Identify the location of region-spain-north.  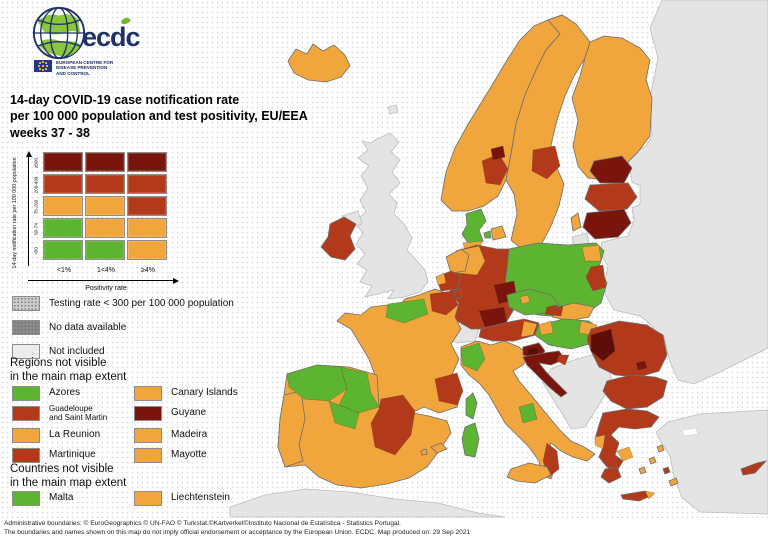
(359, 390).